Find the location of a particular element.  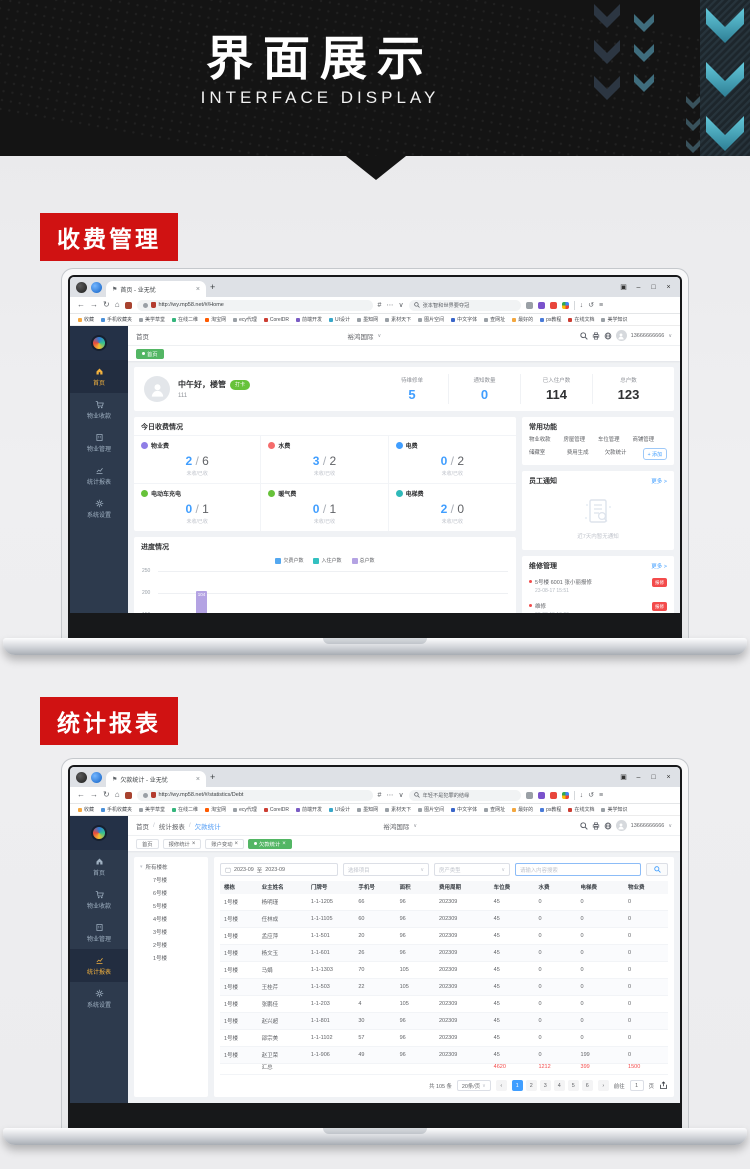

bookmark-item: 美学知识 is located at coordinates (614, 319).